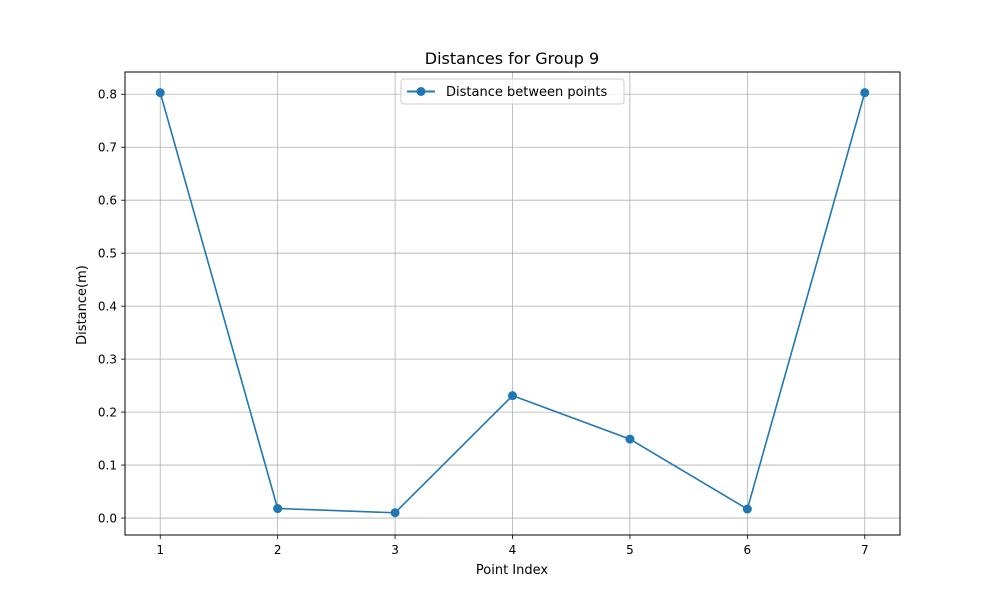 The height and width of the screenshot is (604, 1000). Describe the element at coordinates (107, 413) in the screenshot. I see `y-tick-label: 0.2` at that location.